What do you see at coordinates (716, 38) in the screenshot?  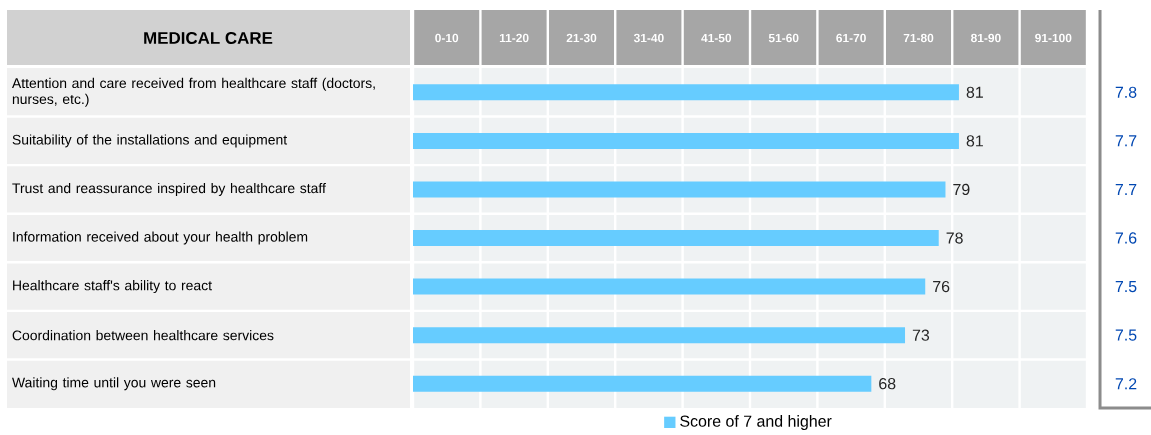 I see `text: 41-50` at bounding box center [716, 38].